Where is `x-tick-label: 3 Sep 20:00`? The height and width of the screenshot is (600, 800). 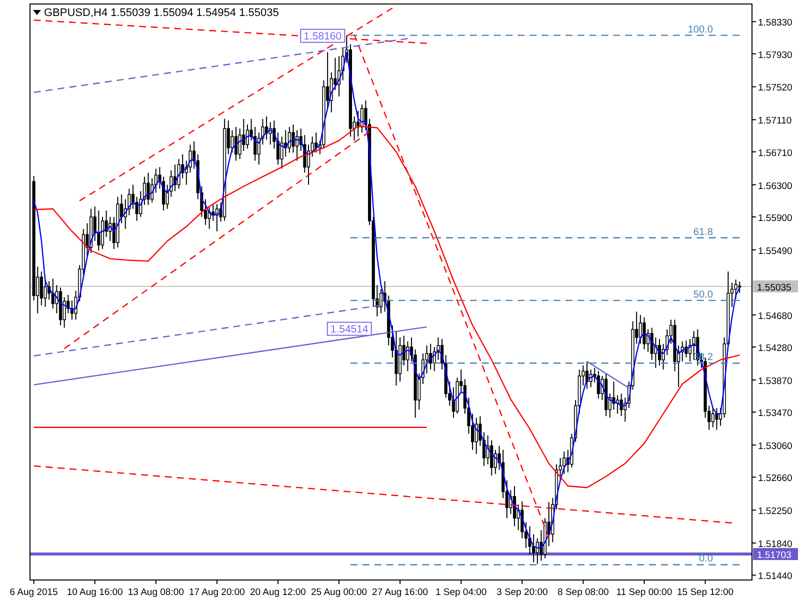 x-tick-label: 3 Sep 20:00 is located at coordinates (522, 592).